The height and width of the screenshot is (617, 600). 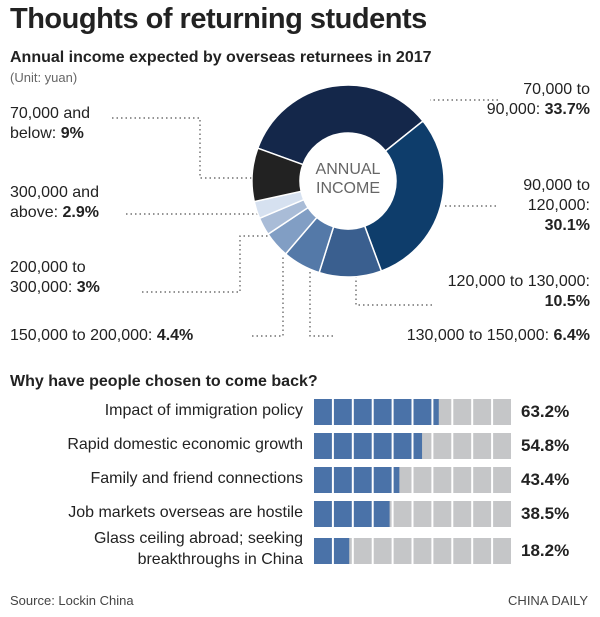 What do you see at coordinates (545, 445) in the screenshot?
I see `value-label: 54.8%` at bounding box center [545, 445].